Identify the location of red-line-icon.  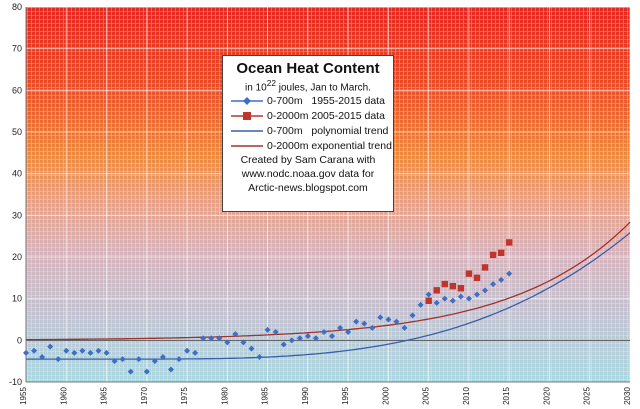
(247, 146).